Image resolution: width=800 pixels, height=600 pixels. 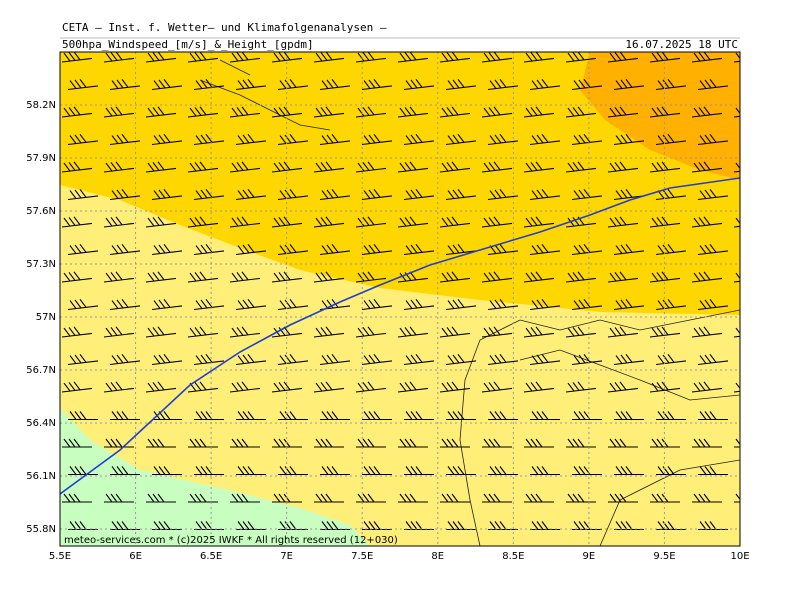 What do you see at coordinates (739, 556) in the screenshot?
I see `lon-label: 10E` at bounding box center [739, 556].